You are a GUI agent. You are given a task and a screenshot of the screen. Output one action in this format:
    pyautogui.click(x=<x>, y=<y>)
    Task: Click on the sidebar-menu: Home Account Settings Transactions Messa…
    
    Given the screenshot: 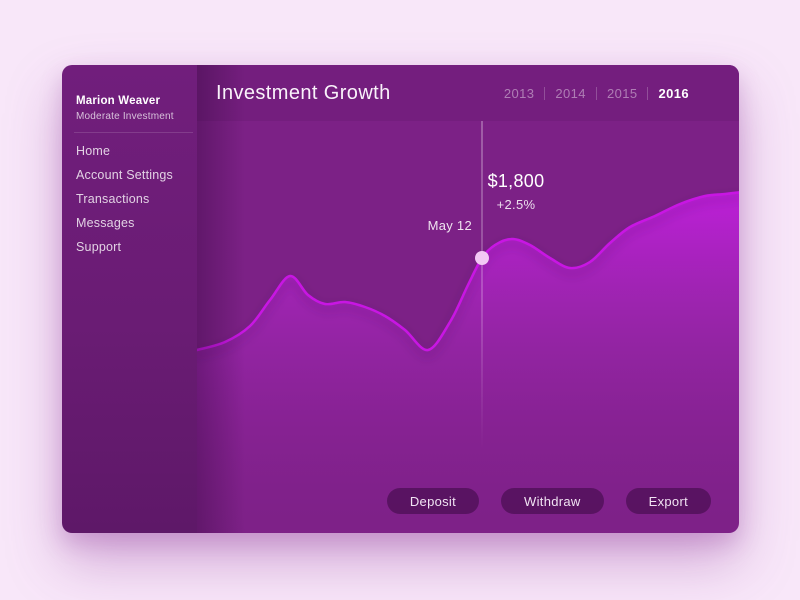 What is the action you would take?
    pyautogui.click(x=129, y=196)
    